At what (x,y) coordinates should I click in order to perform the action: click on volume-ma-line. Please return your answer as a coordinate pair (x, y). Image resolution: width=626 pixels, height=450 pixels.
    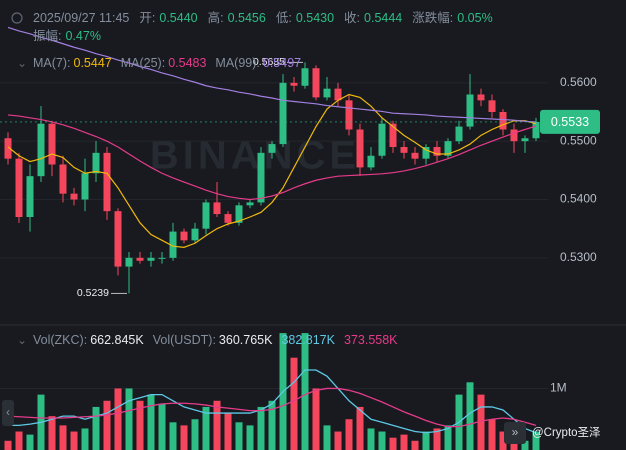
    Looking at the image, I should click on (272, 407).